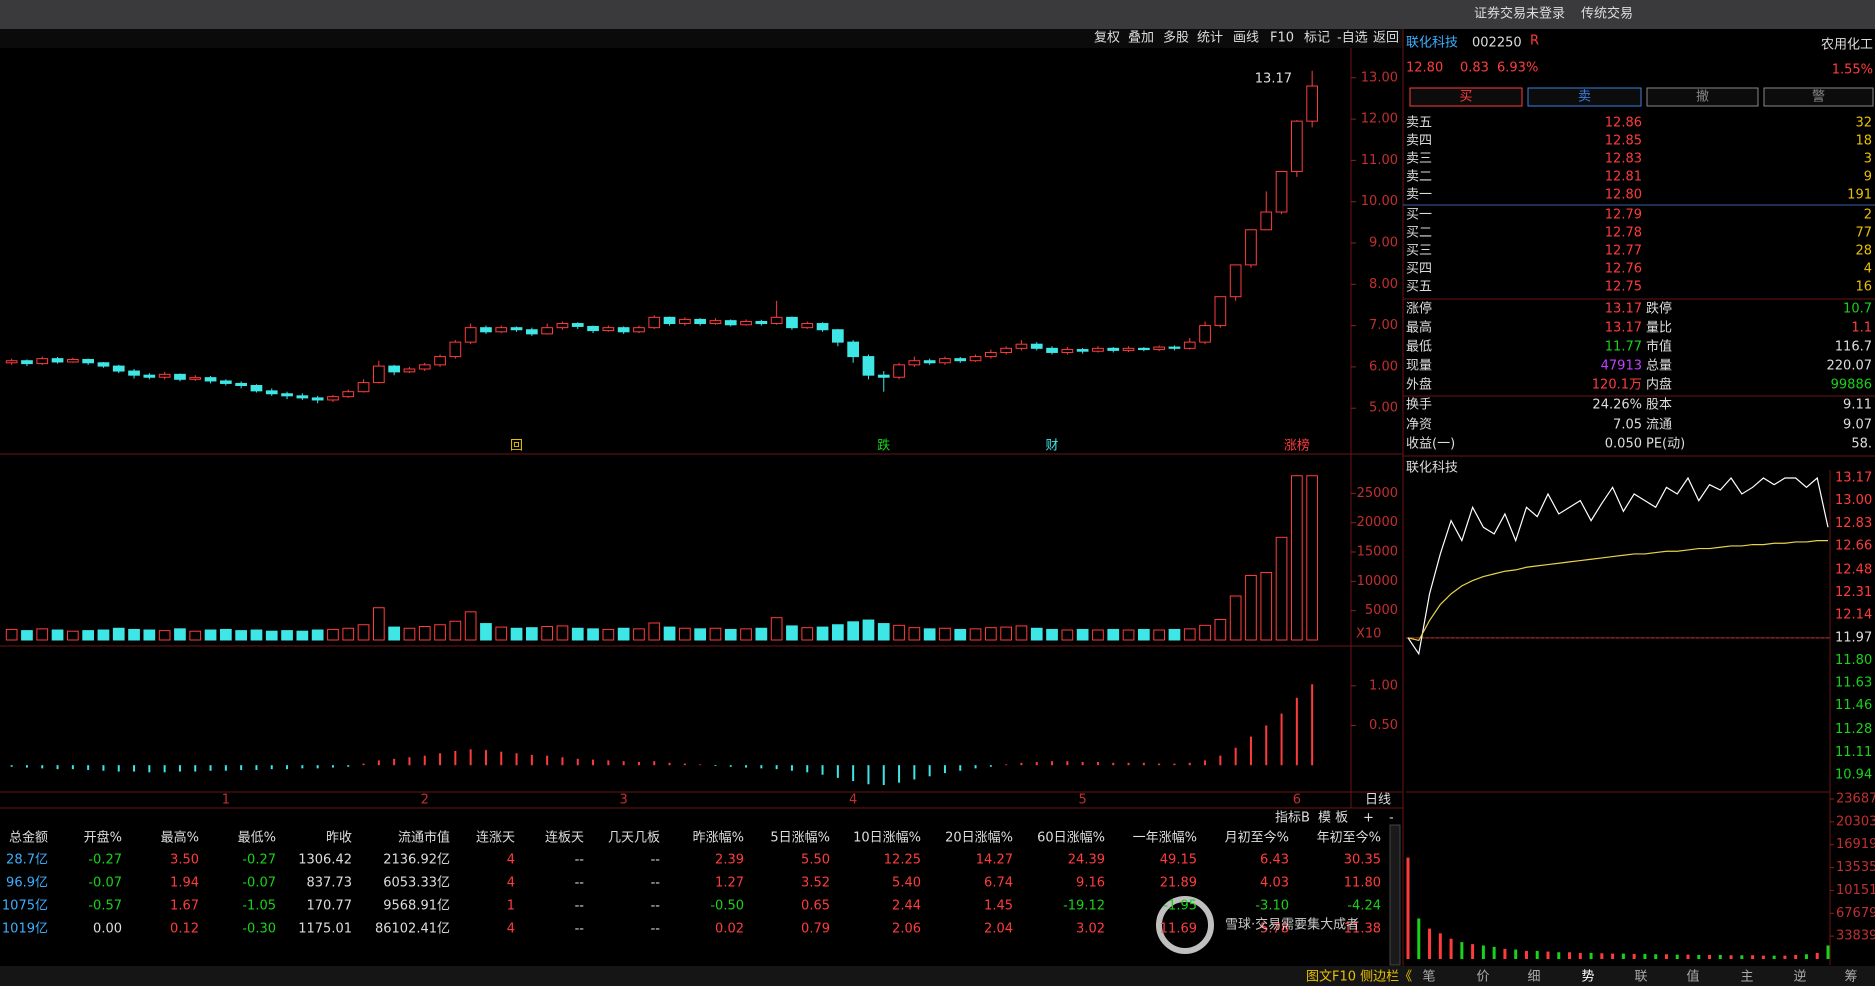  I want to click on toolbar-button: 叠加, so click(1141, 38).